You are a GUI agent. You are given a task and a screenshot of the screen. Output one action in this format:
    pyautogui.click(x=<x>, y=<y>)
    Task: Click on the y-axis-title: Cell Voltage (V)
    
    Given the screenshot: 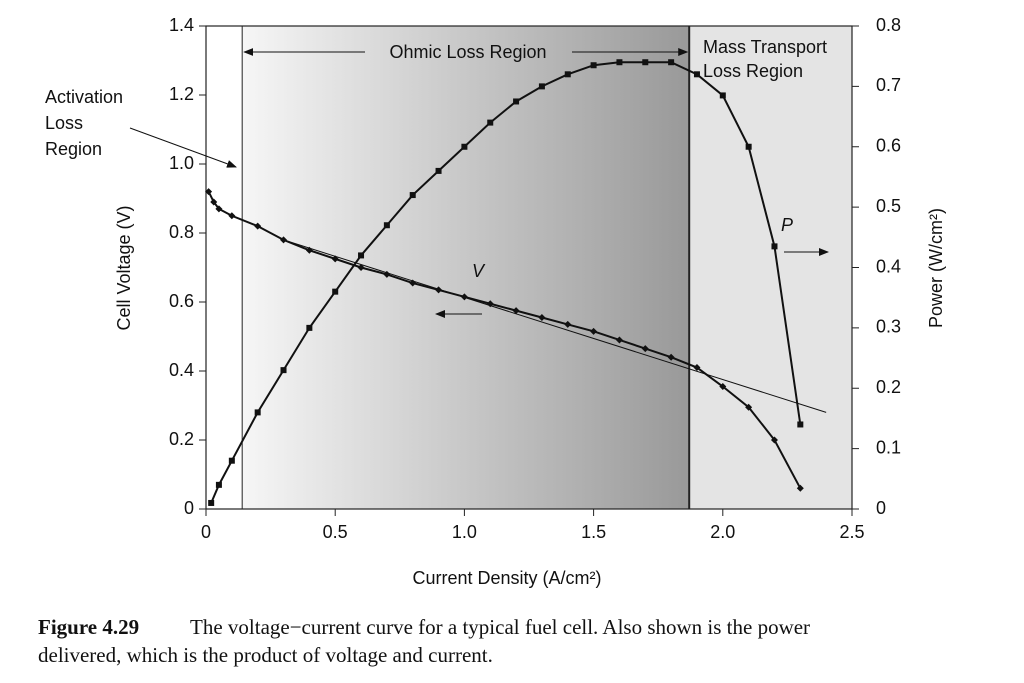 What is the action you would take?
    pyautogui.click(x=124, y=267)
    